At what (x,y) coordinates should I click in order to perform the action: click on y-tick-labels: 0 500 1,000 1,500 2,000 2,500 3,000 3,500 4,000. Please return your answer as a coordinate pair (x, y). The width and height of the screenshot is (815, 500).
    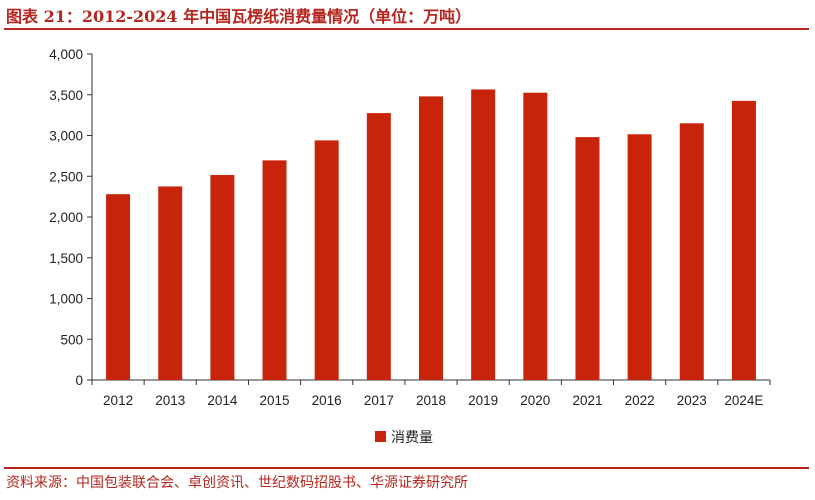
    Looking at the image, I should click on (66, 217).